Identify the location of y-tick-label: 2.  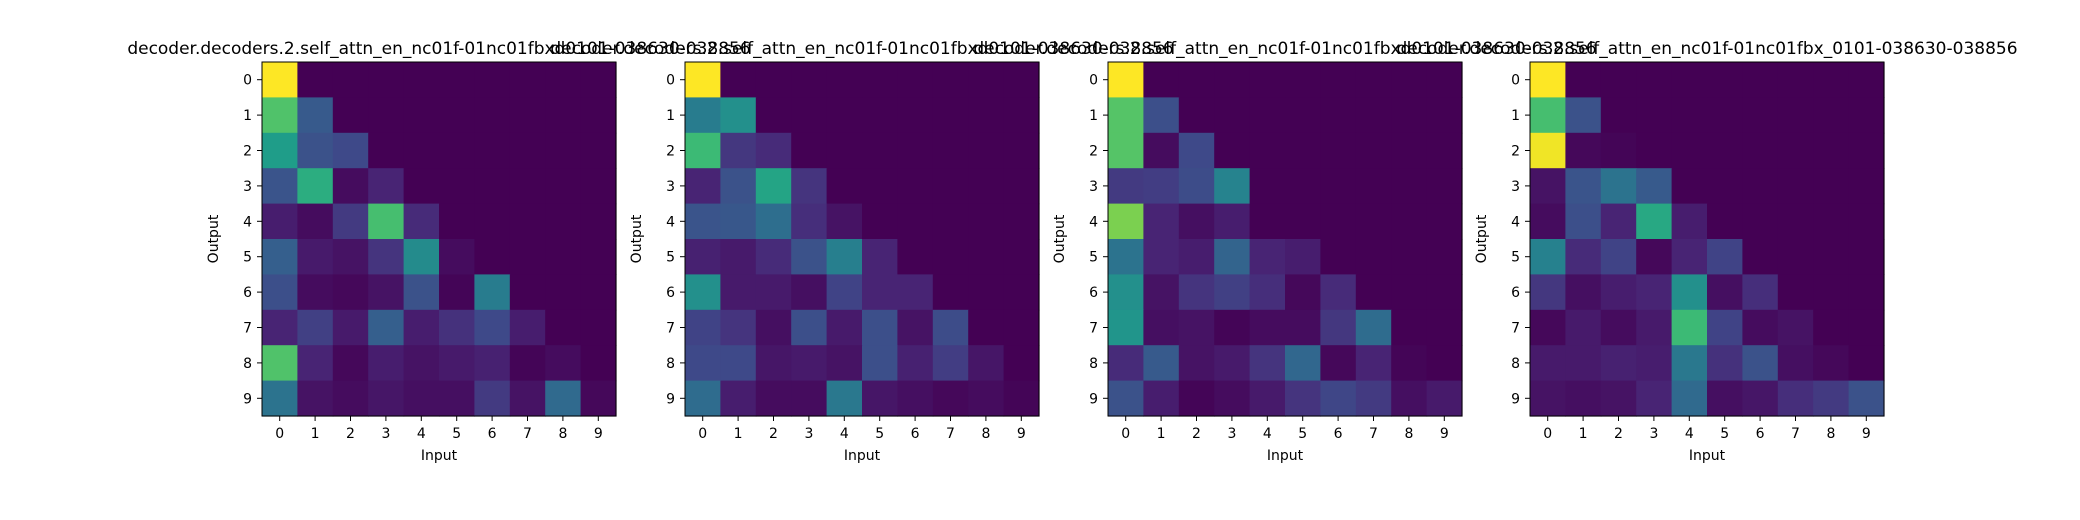
(1093, 152).